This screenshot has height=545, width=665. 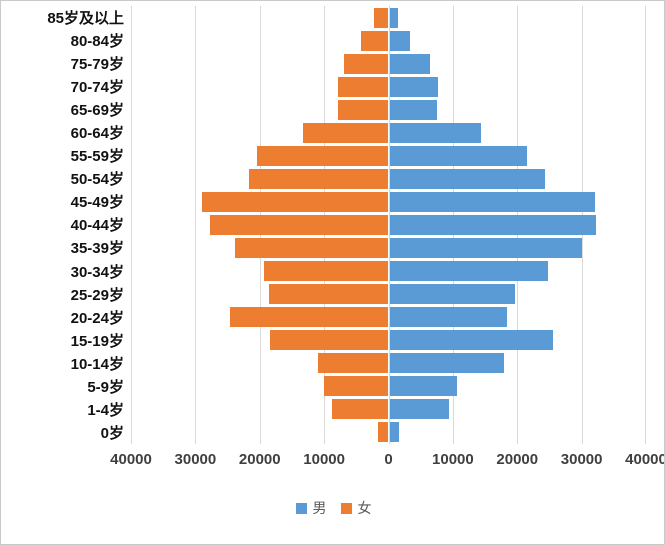 What do you see at coordinates (97, 157) in the screenshot?
I see `y-axis-label: 55-59岁` at bounding box center [97, 157].